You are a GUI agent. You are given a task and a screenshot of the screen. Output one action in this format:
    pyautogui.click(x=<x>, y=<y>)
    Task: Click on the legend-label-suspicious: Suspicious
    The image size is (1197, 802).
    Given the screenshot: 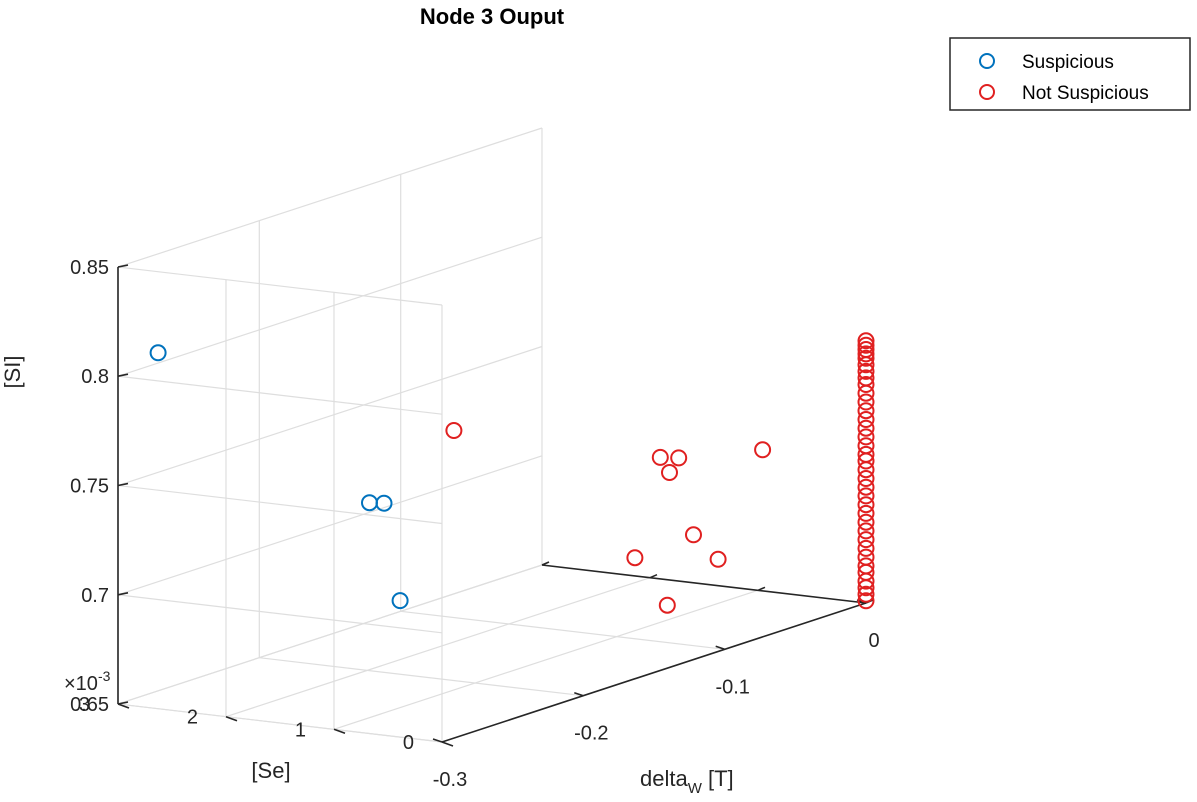 What is the action you would take?
    pyautogui.click(x=1068, y=62)
    